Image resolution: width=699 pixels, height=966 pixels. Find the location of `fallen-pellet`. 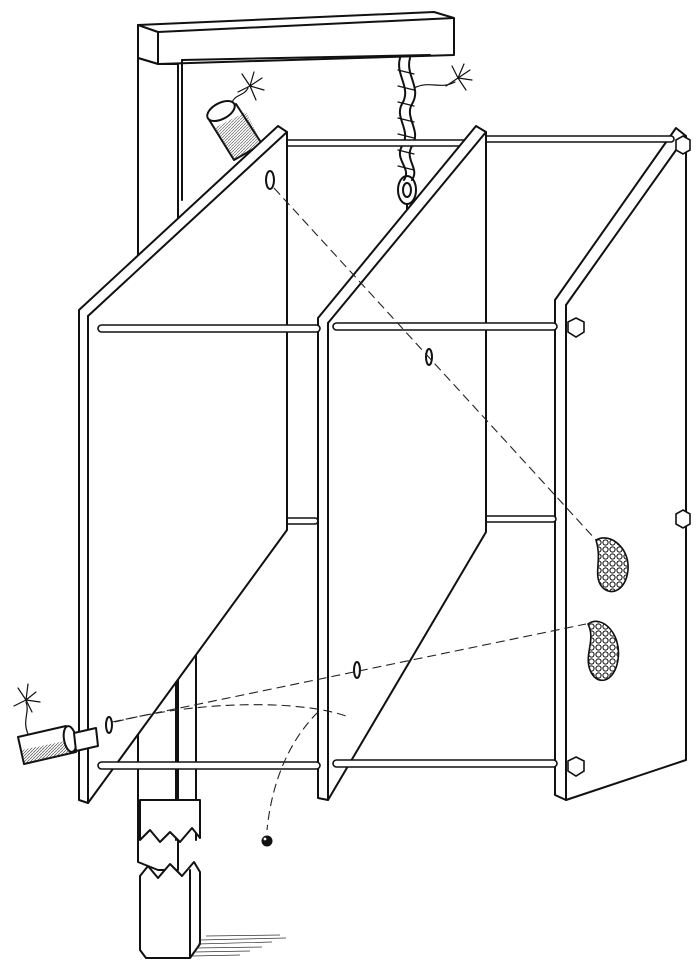

fallen-pellet is located at coordinates (267, 841).